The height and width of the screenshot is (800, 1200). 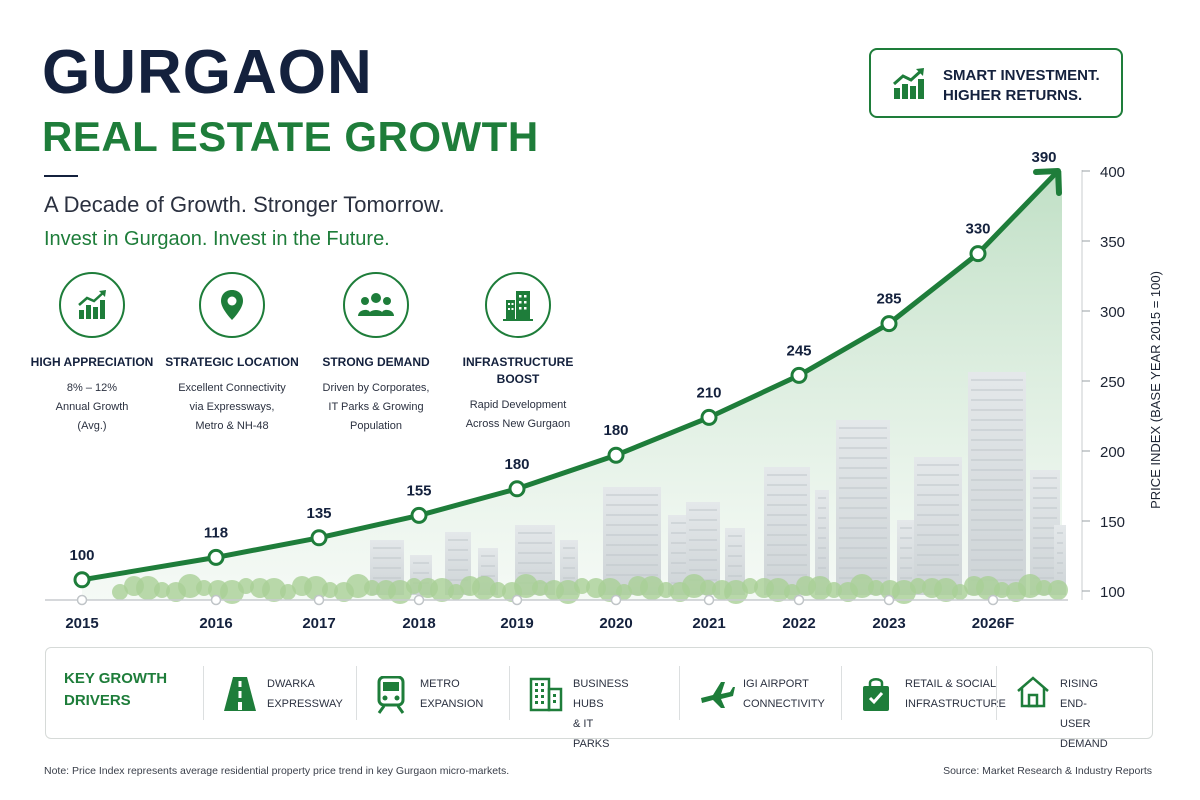 What do you see at coordinates (1112, 242) in the screenshot?
I see `y-tick-label: 350` at bounding box center [1112, 242].